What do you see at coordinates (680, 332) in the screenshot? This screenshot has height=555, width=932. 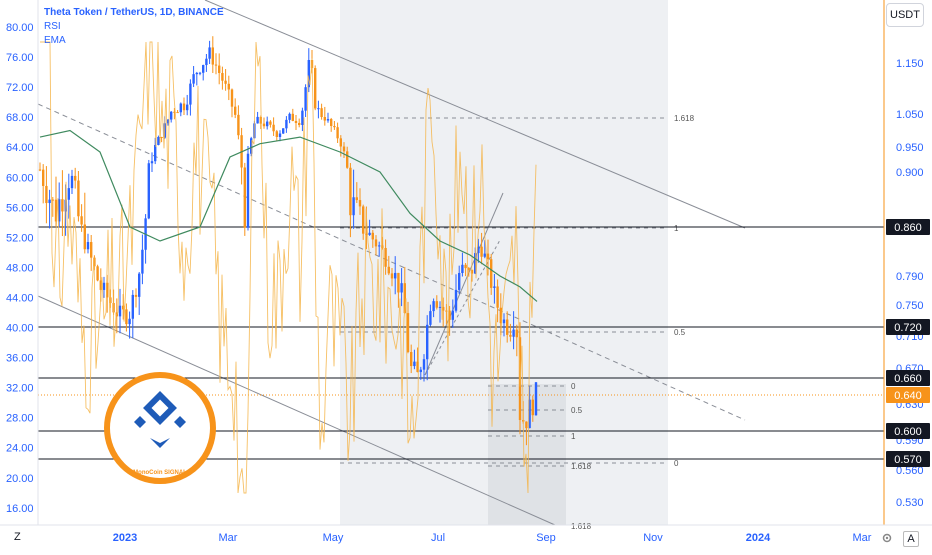 I see `fib-label: 0.5` at bounding box center [680, 332].